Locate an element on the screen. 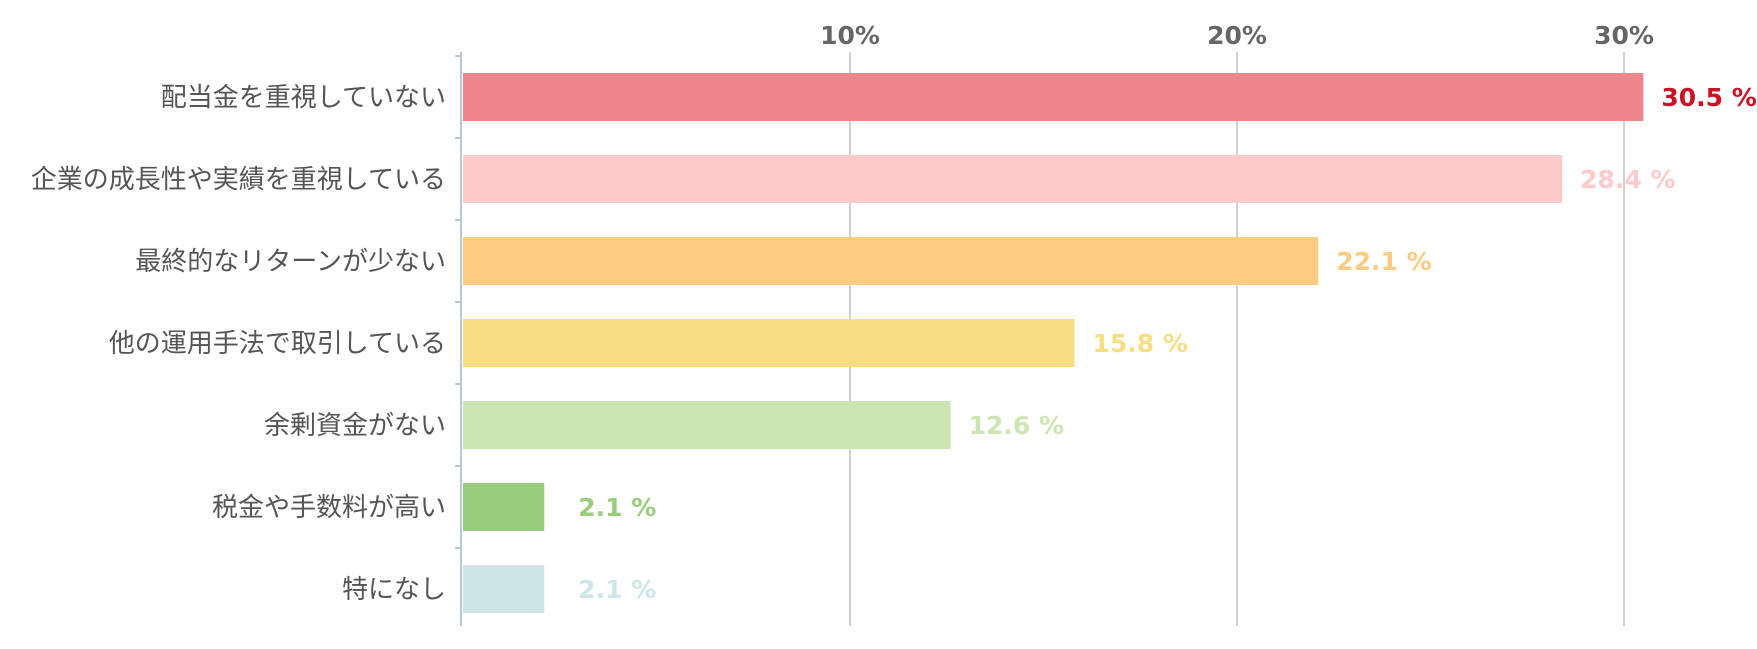 This screenshot has width=1757, height=649. category-label: 他の運用手法で取引している is located at coordinates (277, 344).